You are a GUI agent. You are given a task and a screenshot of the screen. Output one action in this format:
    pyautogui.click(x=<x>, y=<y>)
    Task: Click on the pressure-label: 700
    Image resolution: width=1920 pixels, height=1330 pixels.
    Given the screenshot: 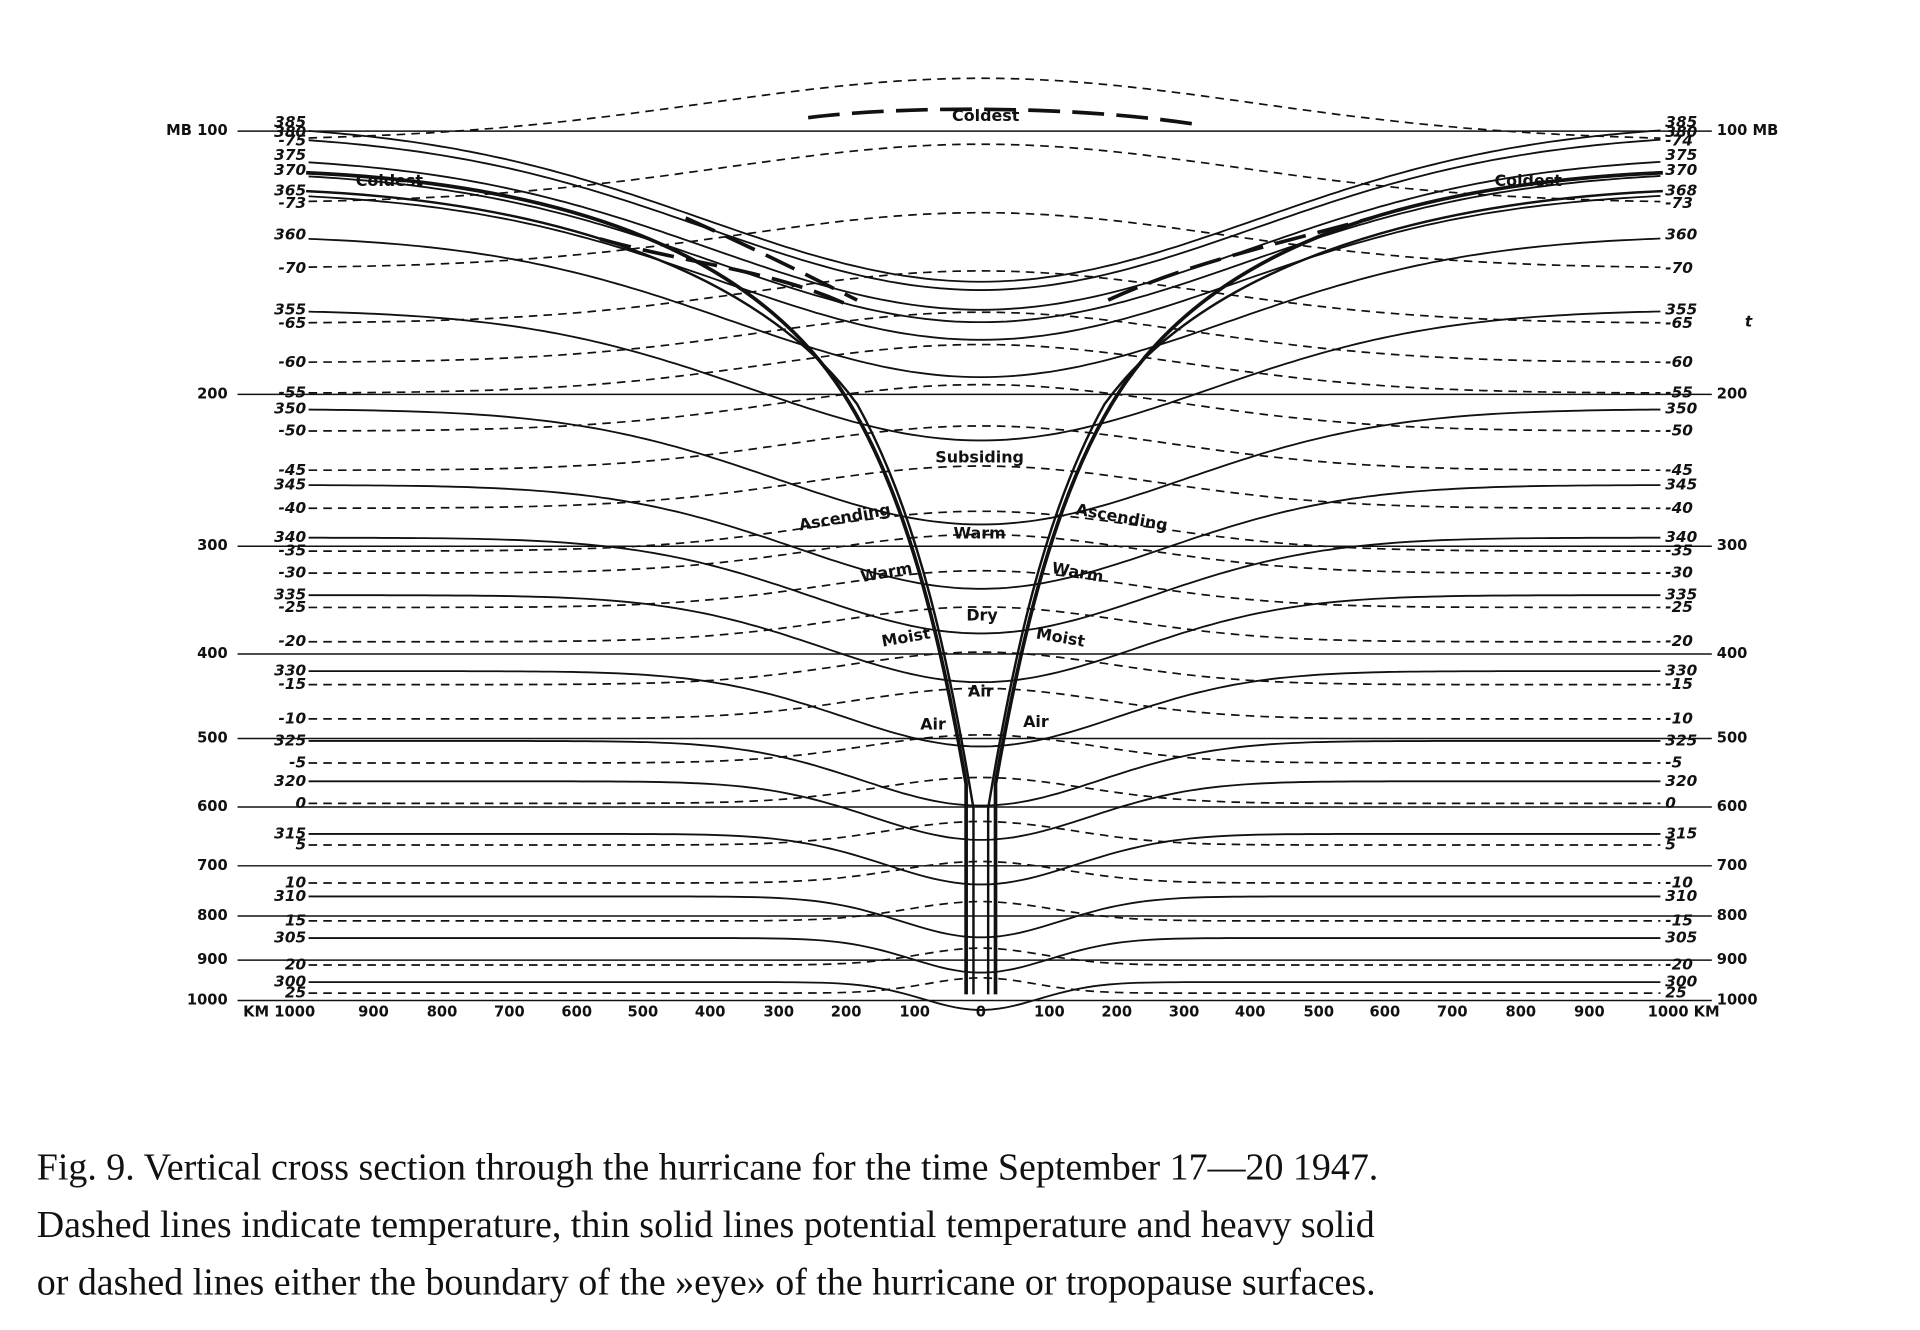 What is the action you would take?
    pyautogui.click(x=1732, y=865)
    